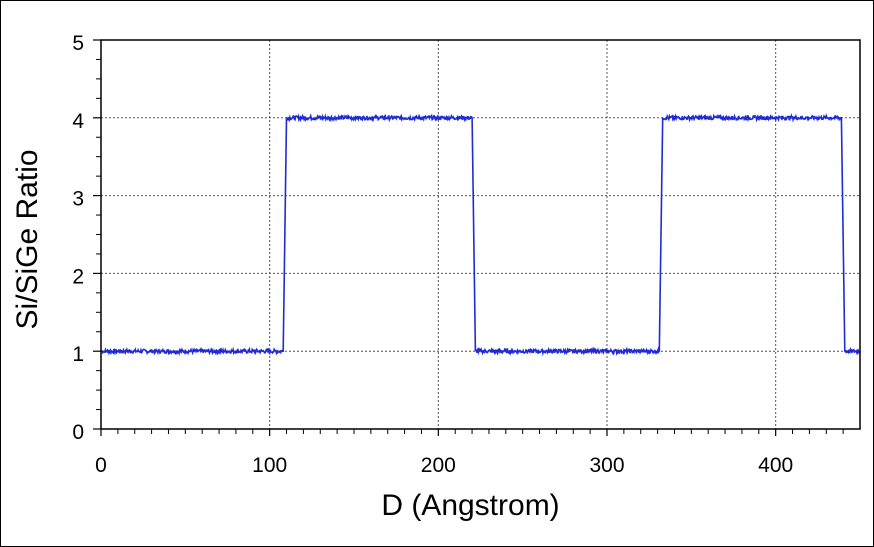 This screenshot has width=874, height=547. Describe the element at coordinates (78, 199) in the screenshot. I see `y-tick-label: 3` at that location.